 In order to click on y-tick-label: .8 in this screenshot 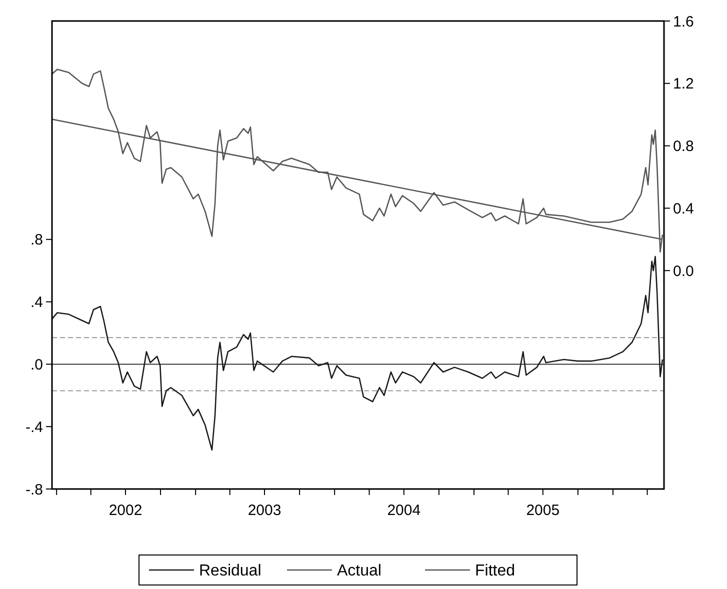, I will do `click(36, 240)`.